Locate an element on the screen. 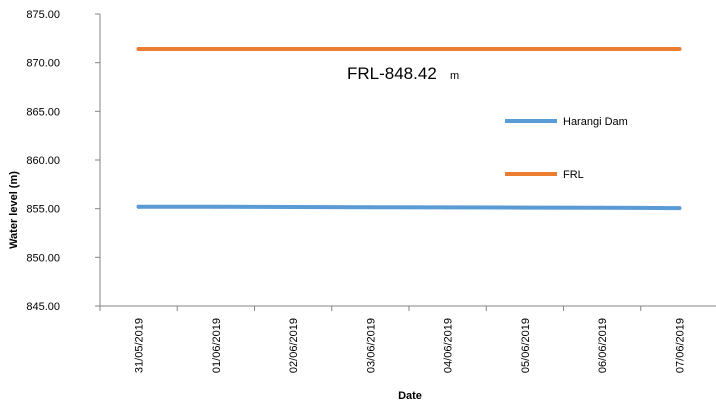 This screenshot has width=716, height=403. x-tick-label: 06/06/2019 is located at coordinates (603, 345).